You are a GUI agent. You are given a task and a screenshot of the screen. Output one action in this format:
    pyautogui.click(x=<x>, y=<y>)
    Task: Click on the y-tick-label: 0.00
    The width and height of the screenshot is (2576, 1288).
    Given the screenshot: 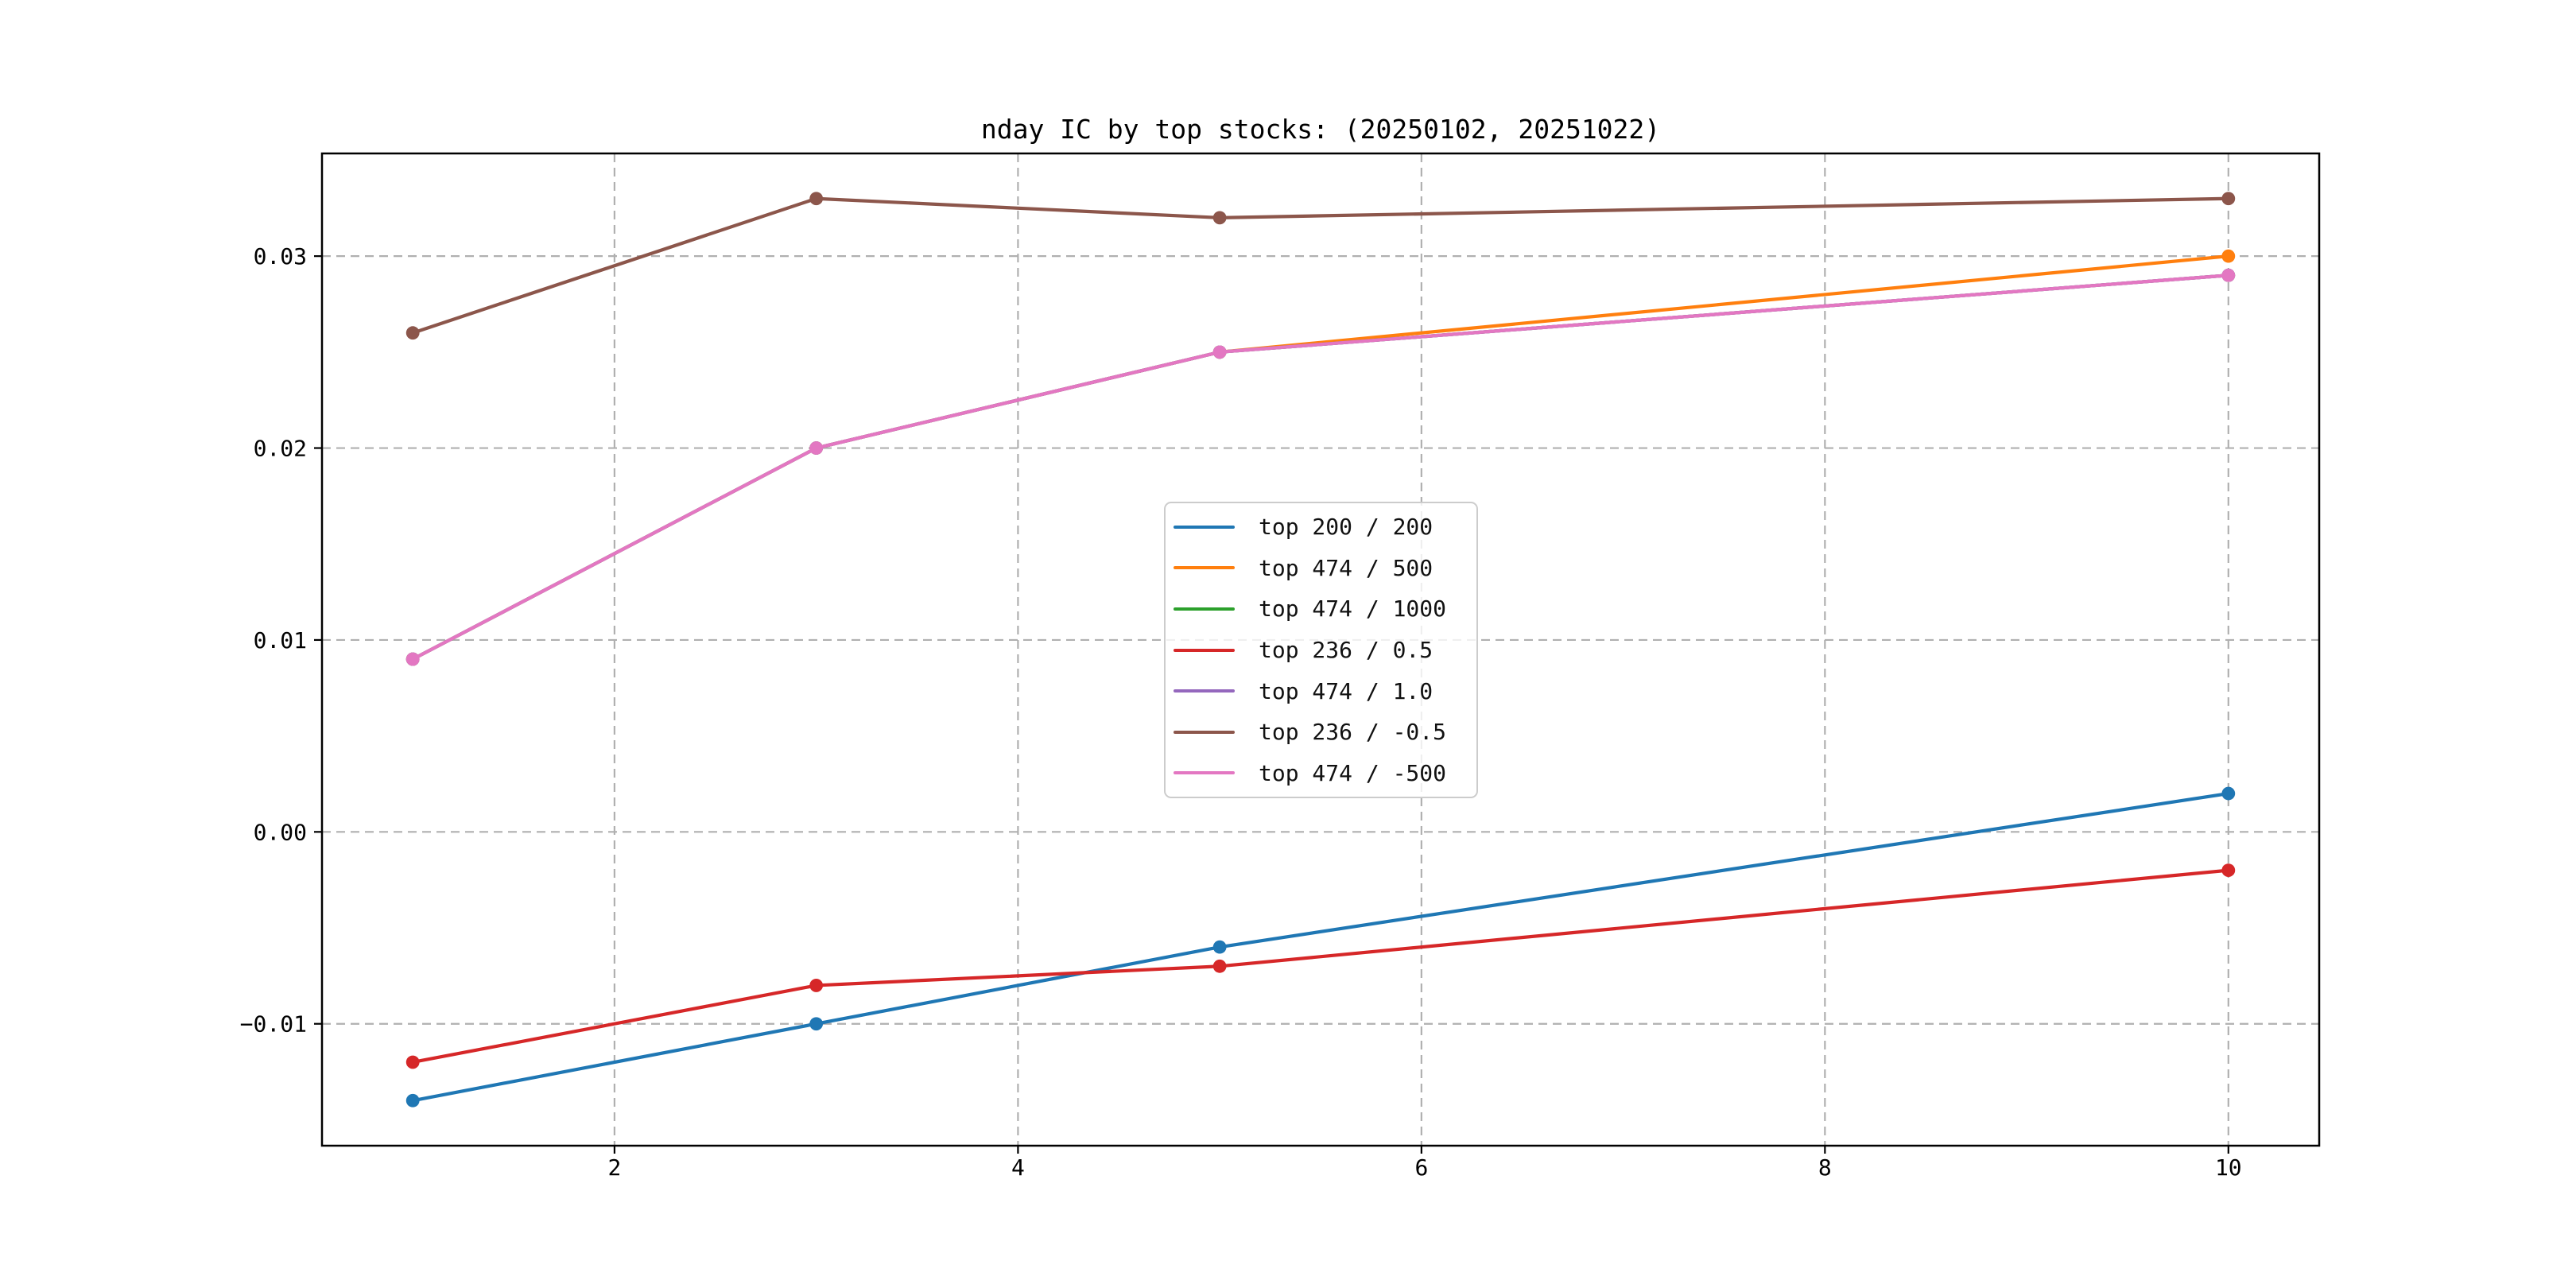 What is the action you would take?
    pyautogui.click(x=281, y=832)
    